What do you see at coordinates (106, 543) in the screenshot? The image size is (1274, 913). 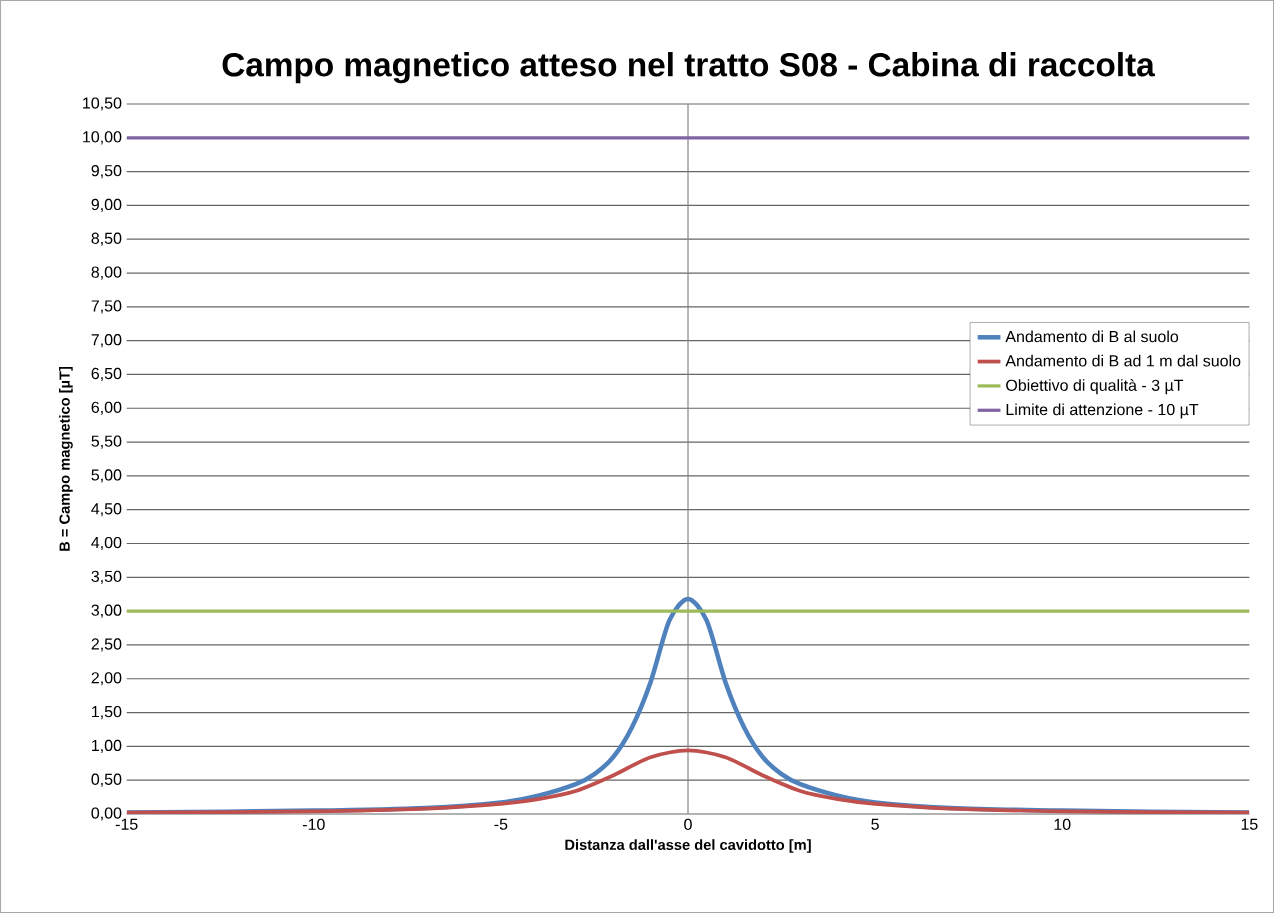 I see `y-tick-label: 4,00` at bounding box center [106, 543].